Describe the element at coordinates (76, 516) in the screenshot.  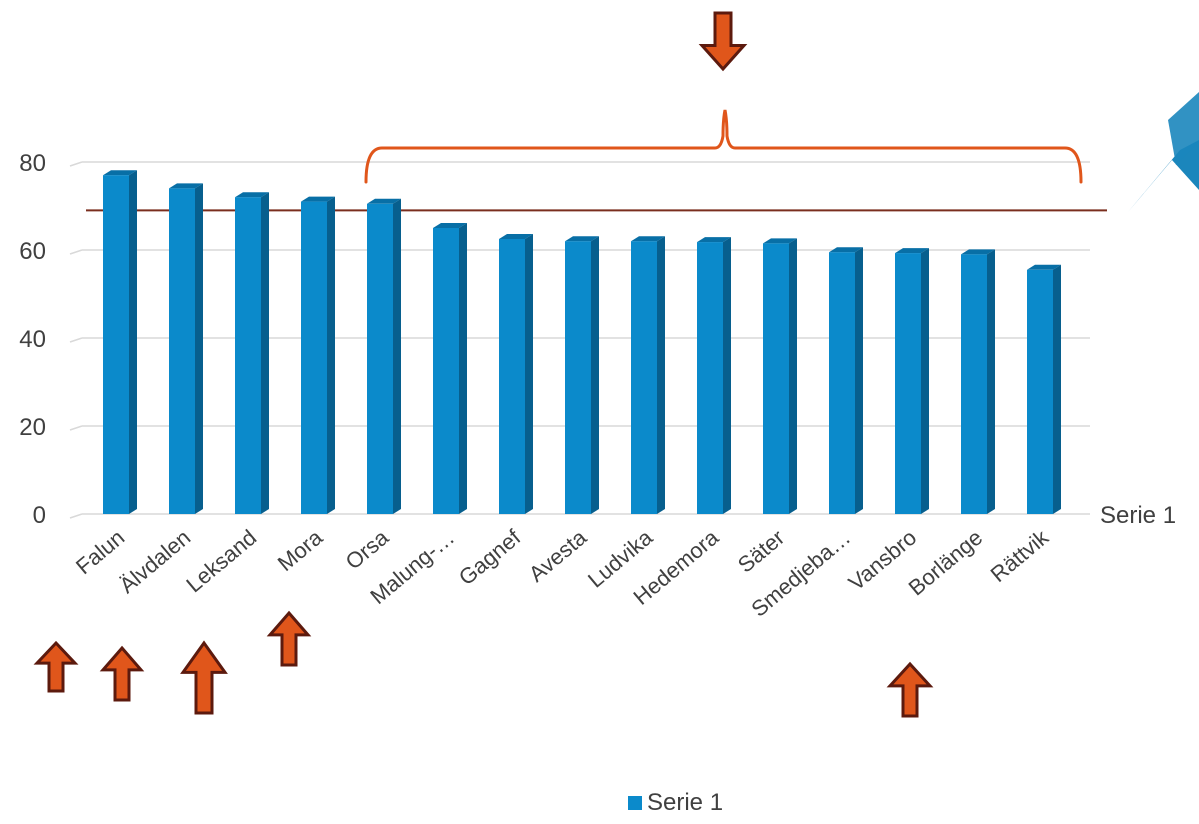
I see `x-axis-floor-edge` at that location.